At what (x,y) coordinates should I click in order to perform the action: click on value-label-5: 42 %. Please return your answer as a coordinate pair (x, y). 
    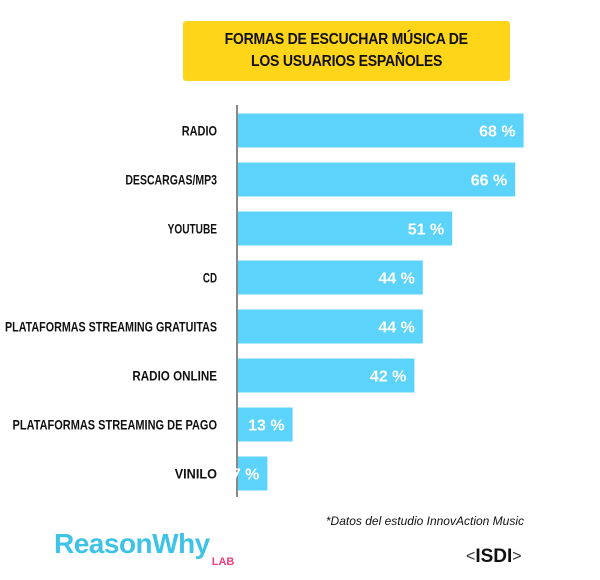
    Looking at the image, I should click on (388, 377).